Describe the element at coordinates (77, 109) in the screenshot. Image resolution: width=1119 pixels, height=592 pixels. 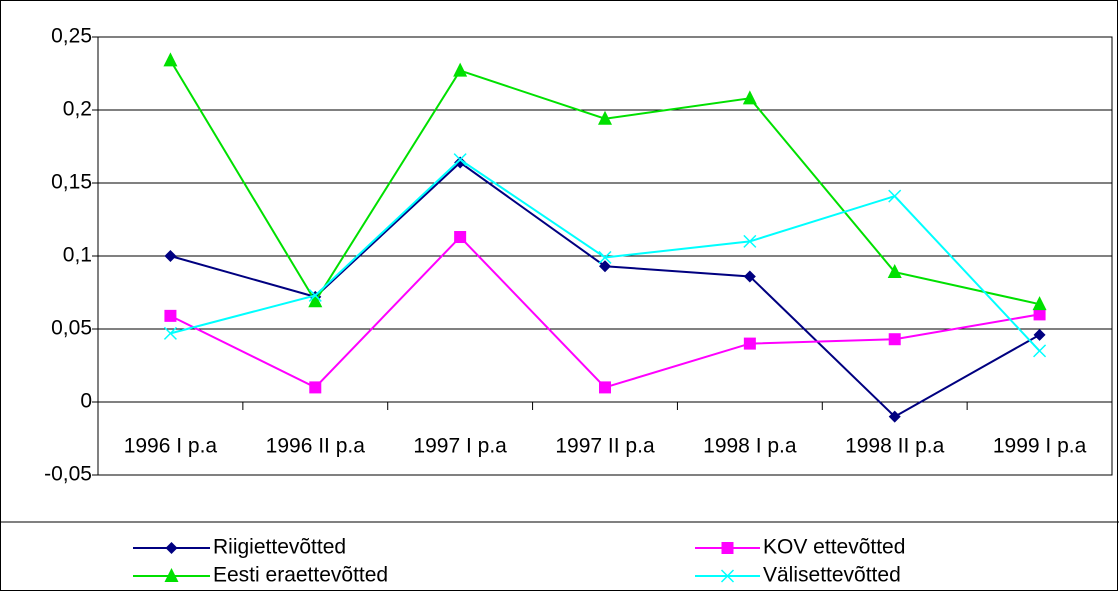
I see `y-tick-label: 0,2` at that location.